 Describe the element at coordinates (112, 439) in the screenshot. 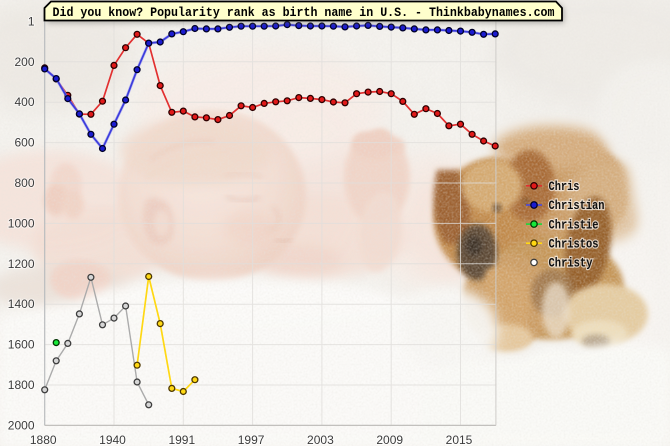

I see `svg-text: 1940` at that location.